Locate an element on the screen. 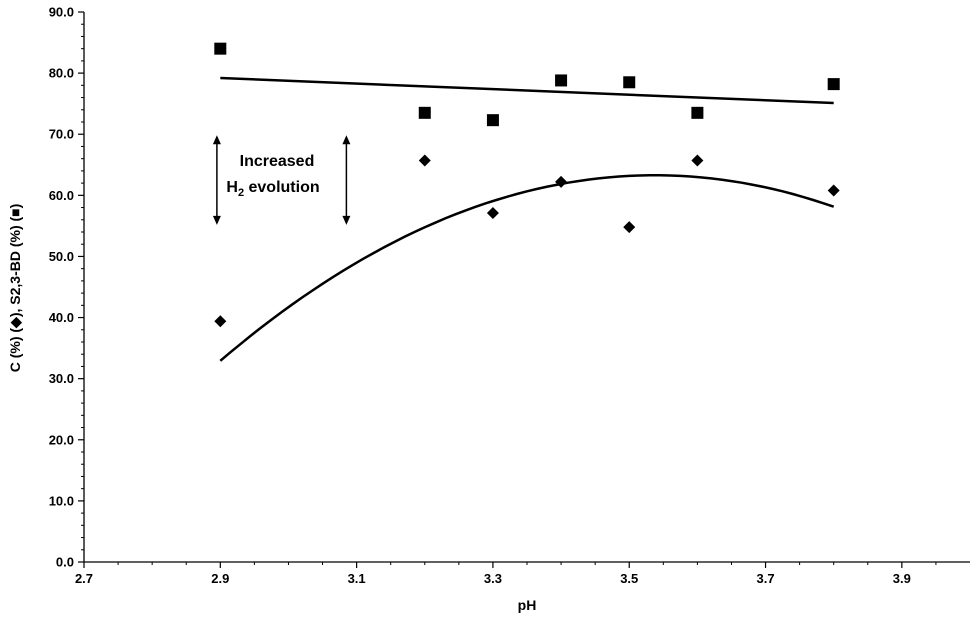 This screenshot has width=977, height=619. annotation-line-1: Increased is located at coordinates (277, 161).